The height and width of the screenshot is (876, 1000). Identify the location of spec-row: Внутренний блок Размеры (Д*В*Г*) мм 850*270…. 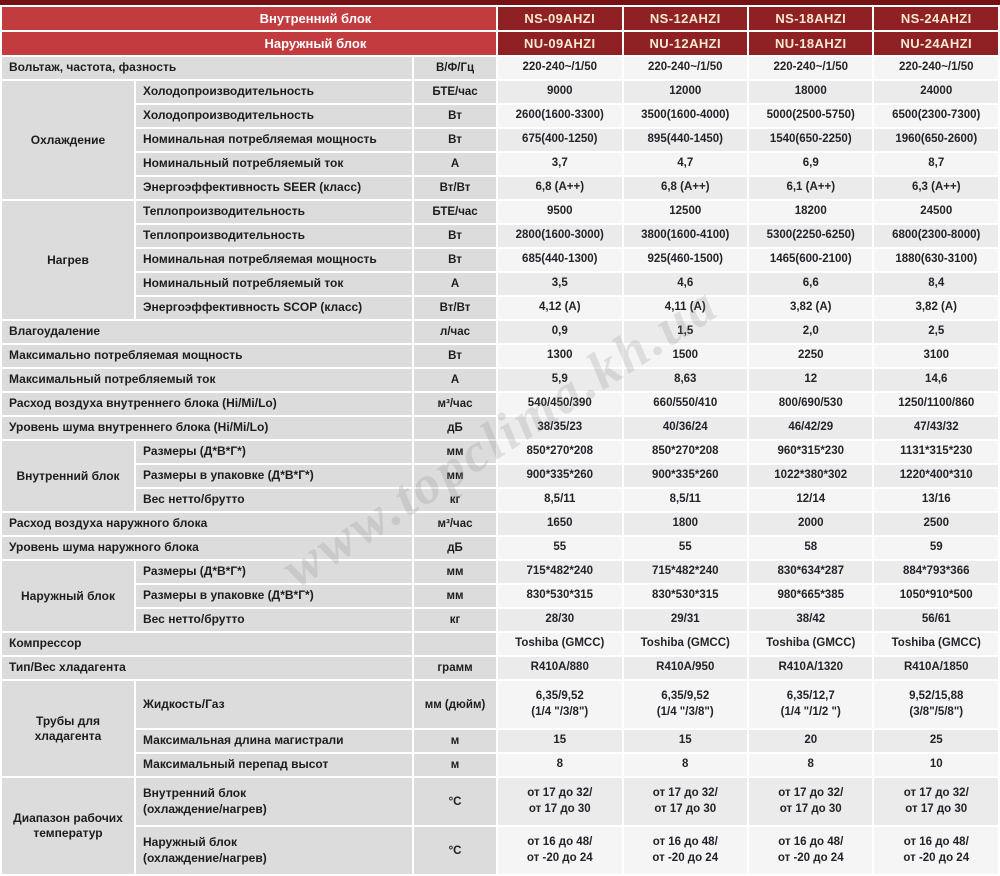
(500, 476).